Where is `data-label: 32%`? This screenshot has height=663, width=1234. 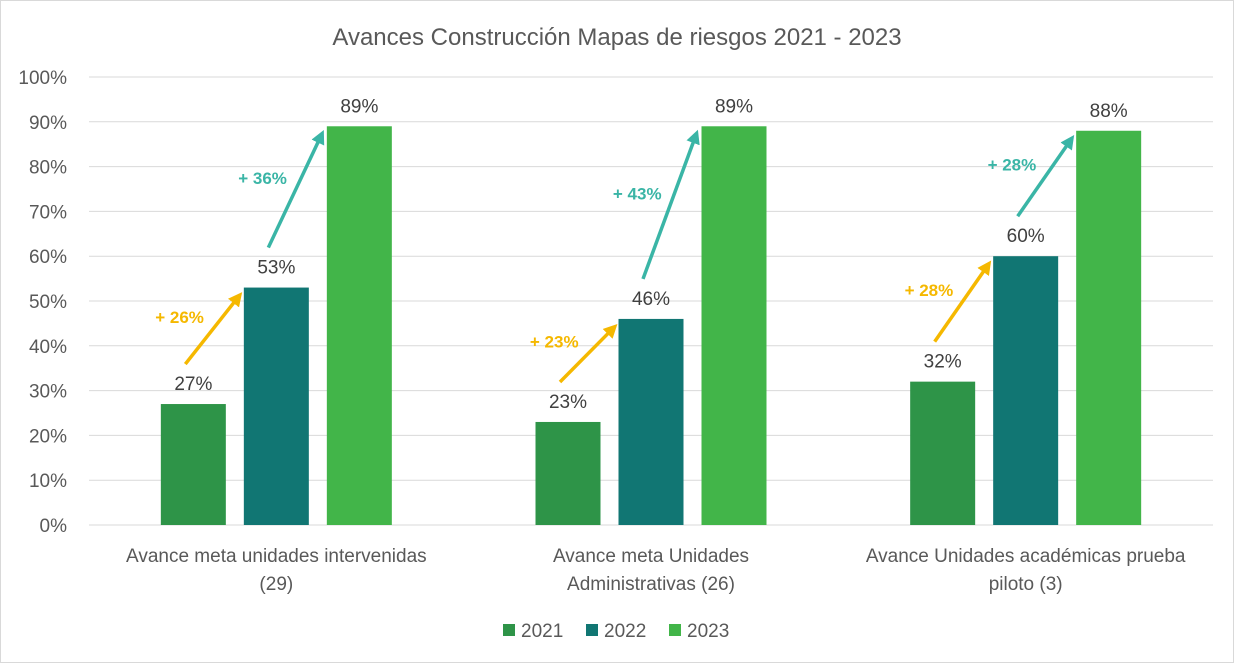
data-label: 32% is located at coordinates (943, 362).